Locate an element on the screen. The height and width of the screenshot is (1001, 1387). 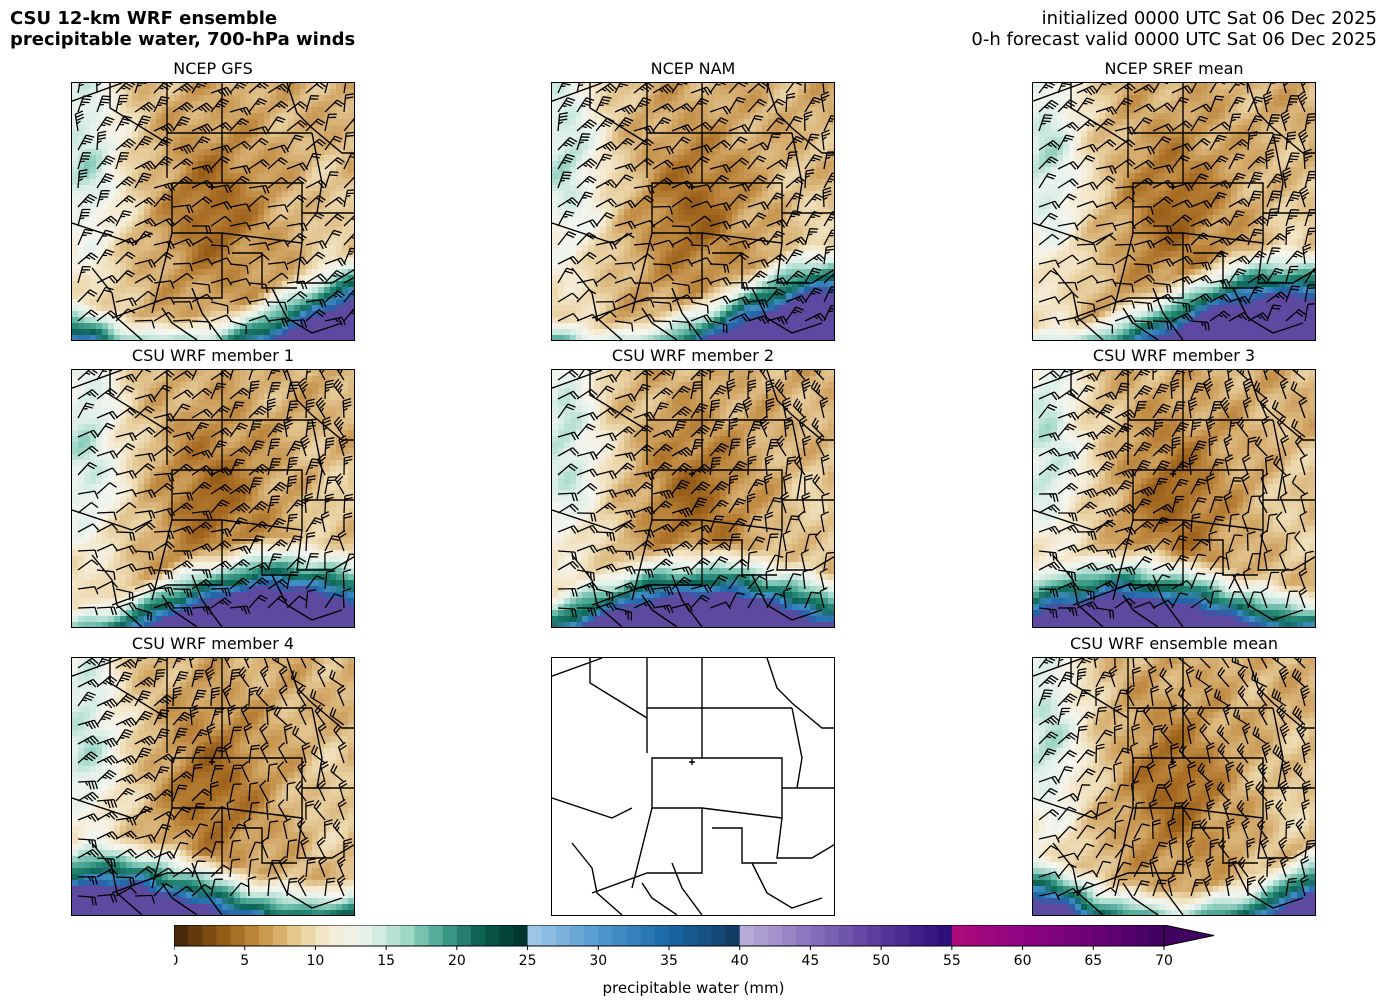
colorbar-tick-label-40: 40 is located at coordinates (740, 961).